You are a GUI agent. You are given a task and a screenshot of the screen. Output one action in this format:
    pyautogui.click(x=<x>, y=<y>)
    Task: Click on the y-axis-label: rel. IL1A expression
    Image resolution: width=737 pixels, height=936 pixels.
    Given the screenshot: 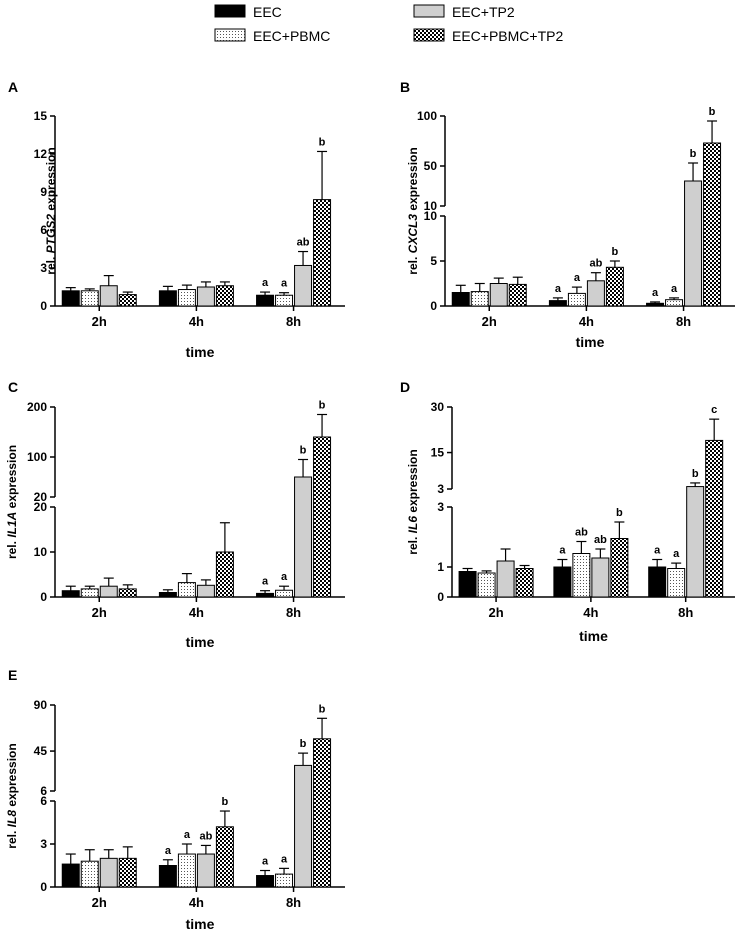 What is the action you would take?
    pyautogui.click(x=12, y=502)
    